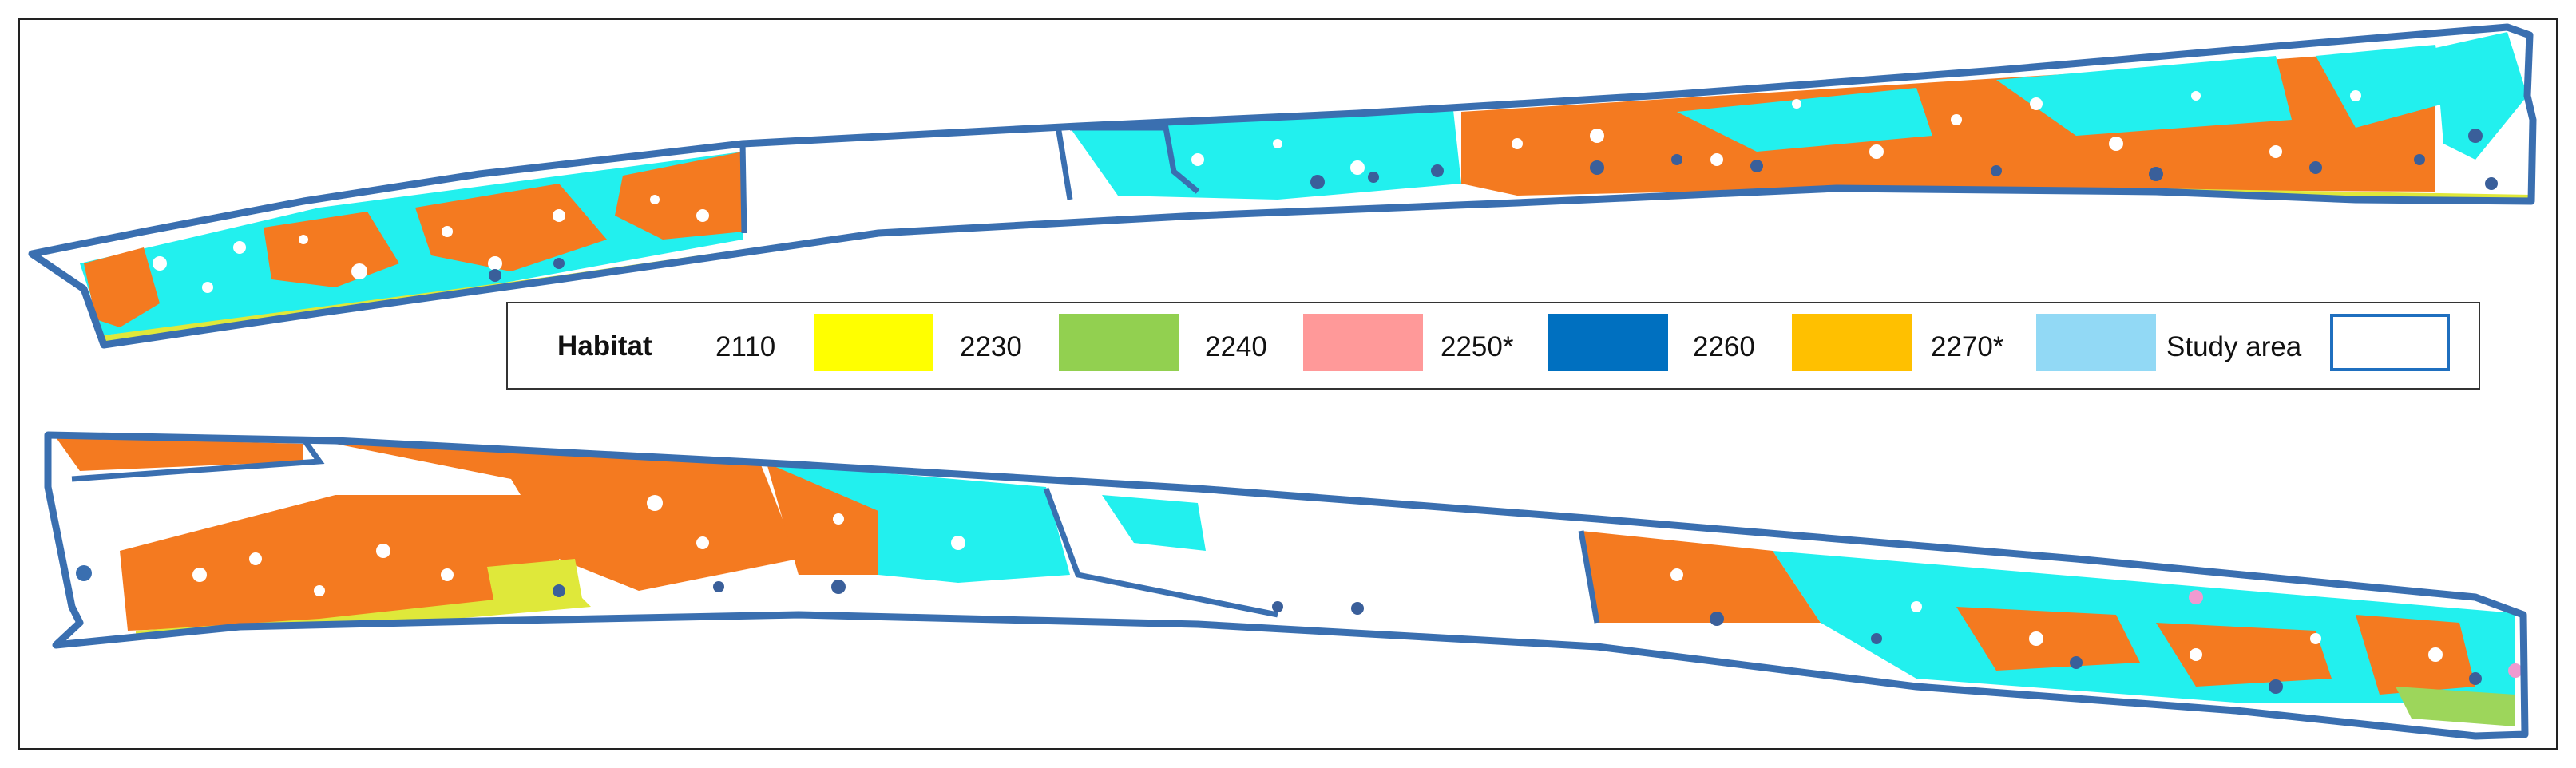 The image size is (2576, 768). What do you see at coordinates (1517, 637) in the screenshot?
I see `bottom-dark-spots` at bounding box center [1517, 637].